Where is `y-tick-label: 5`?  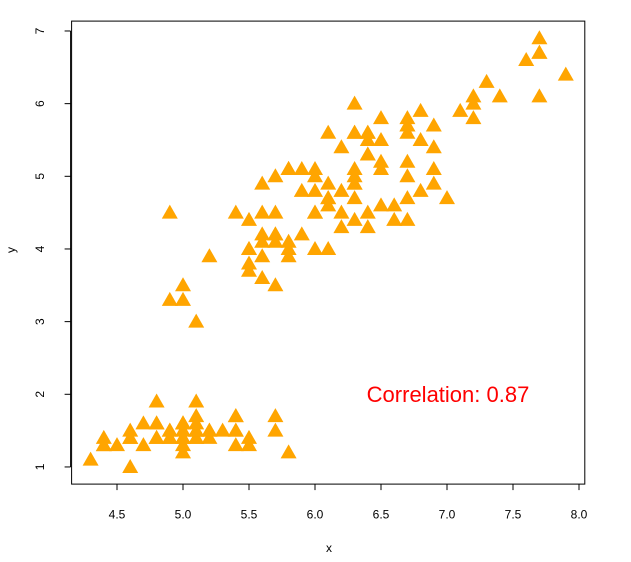 y-tick-label: 5 is located at coordinates (40, 176).